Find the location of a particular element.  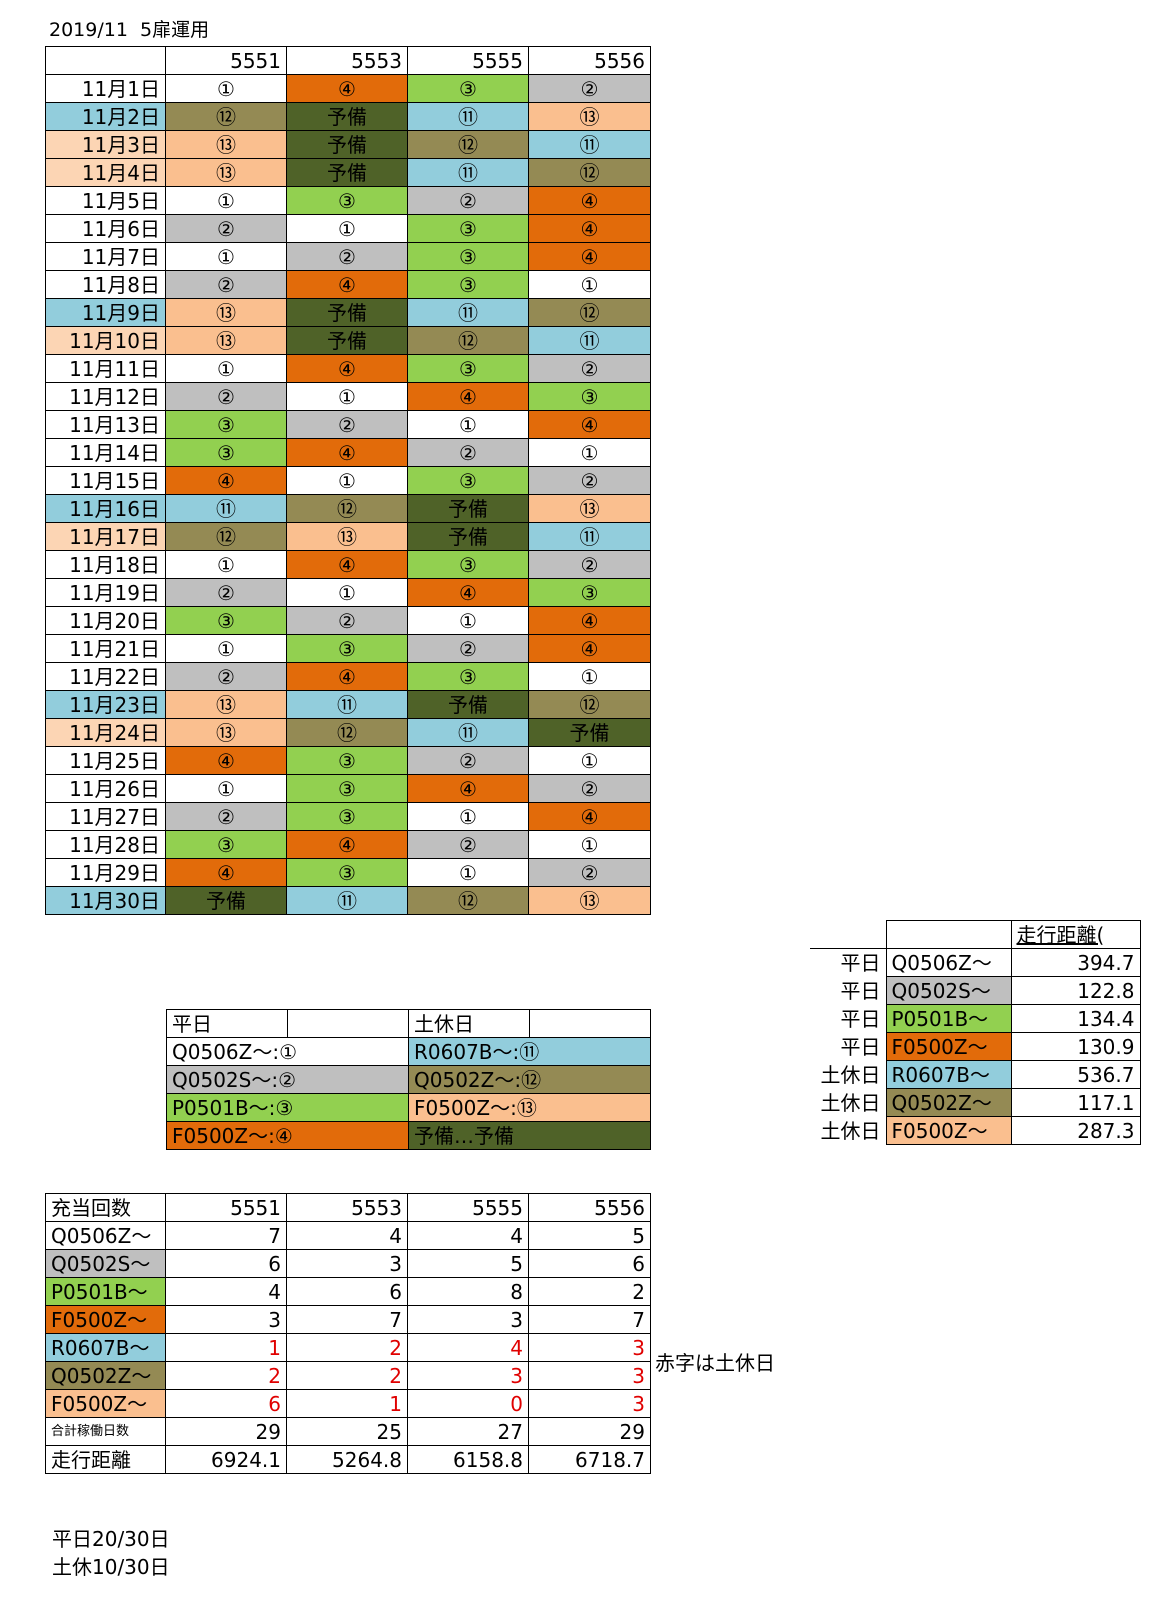

date-cell: 11月13日 is located at coordinates (105, 424).